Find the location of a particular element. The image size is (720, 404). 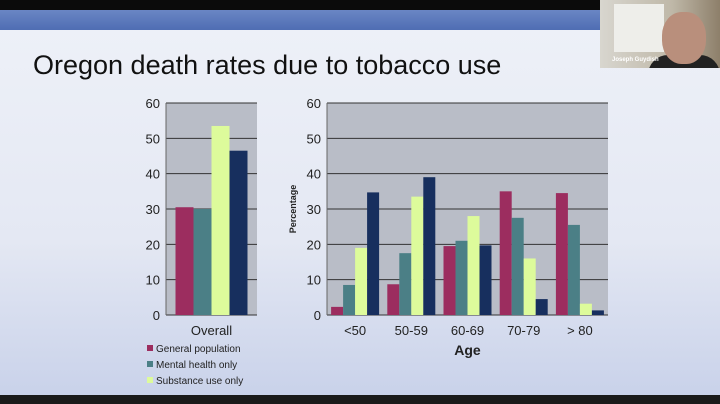

bar-> 80-Substance use only is located at coordinates (585, 309).